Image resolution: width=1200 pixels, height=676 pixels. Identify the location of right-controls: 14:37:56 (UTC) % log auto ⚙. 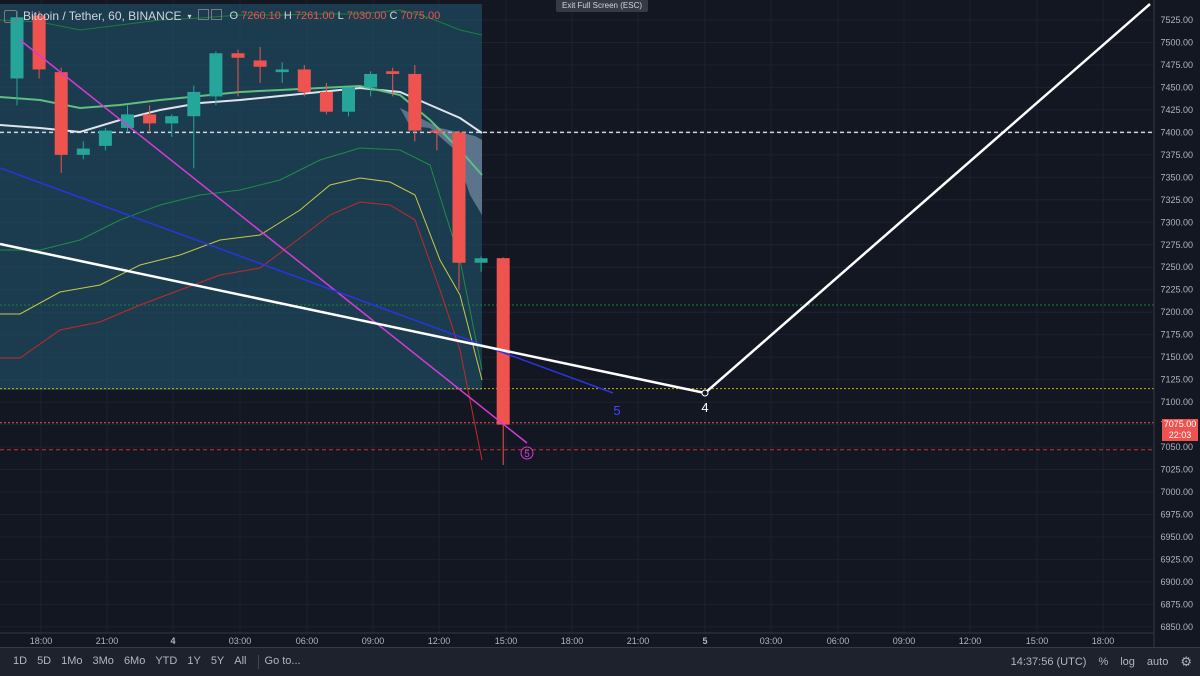
(1101, 662).